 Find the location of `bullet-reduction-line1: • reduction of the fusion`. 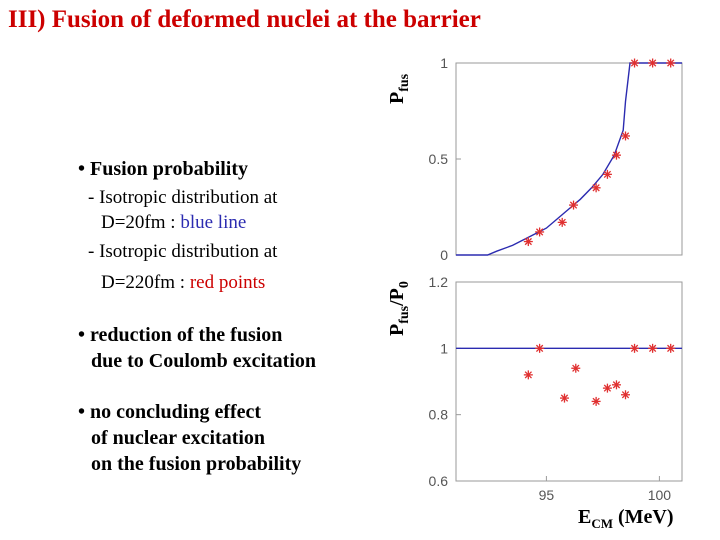

bullet-reduction-line1: • reduction of the fusion is located at coordinates (180, 335).